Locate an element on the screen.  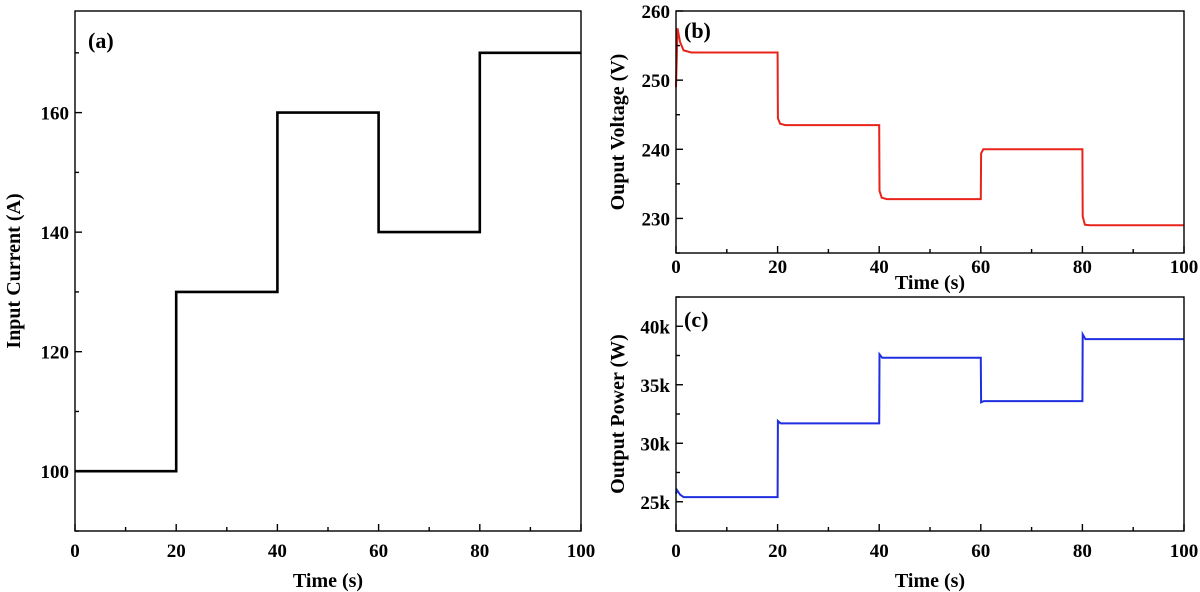
y-tick-label-b: 230 is located at coordinates (656, 219).